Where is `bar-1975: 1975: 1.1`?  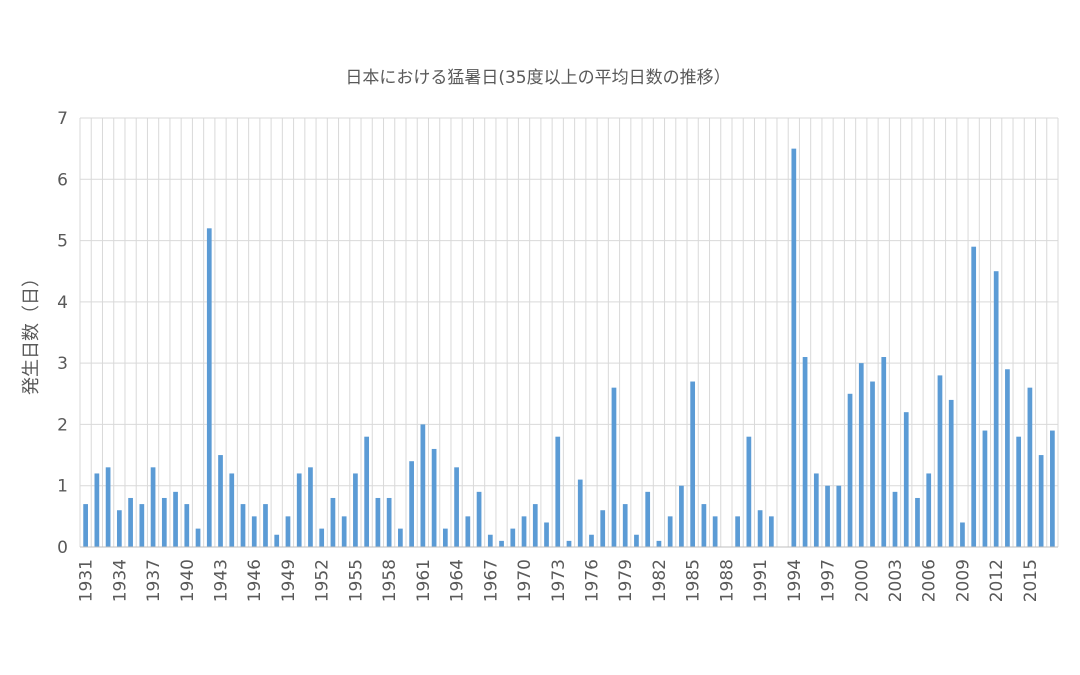
bar-1975: 1975: 1.1 is located at coordinates (580, 513).